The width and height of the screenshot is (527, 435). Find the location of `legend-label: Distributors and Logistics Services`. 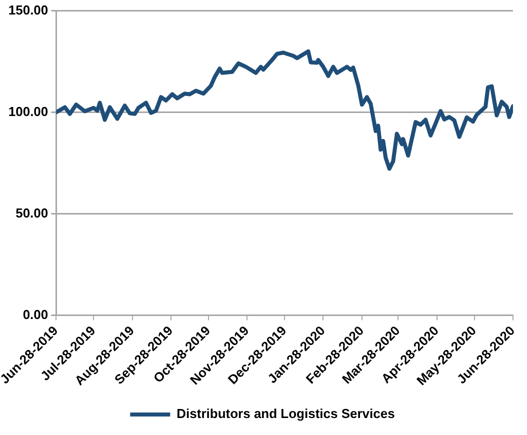

legend-label: Distributors and Logistics Services is located at coordinates (285, 414).